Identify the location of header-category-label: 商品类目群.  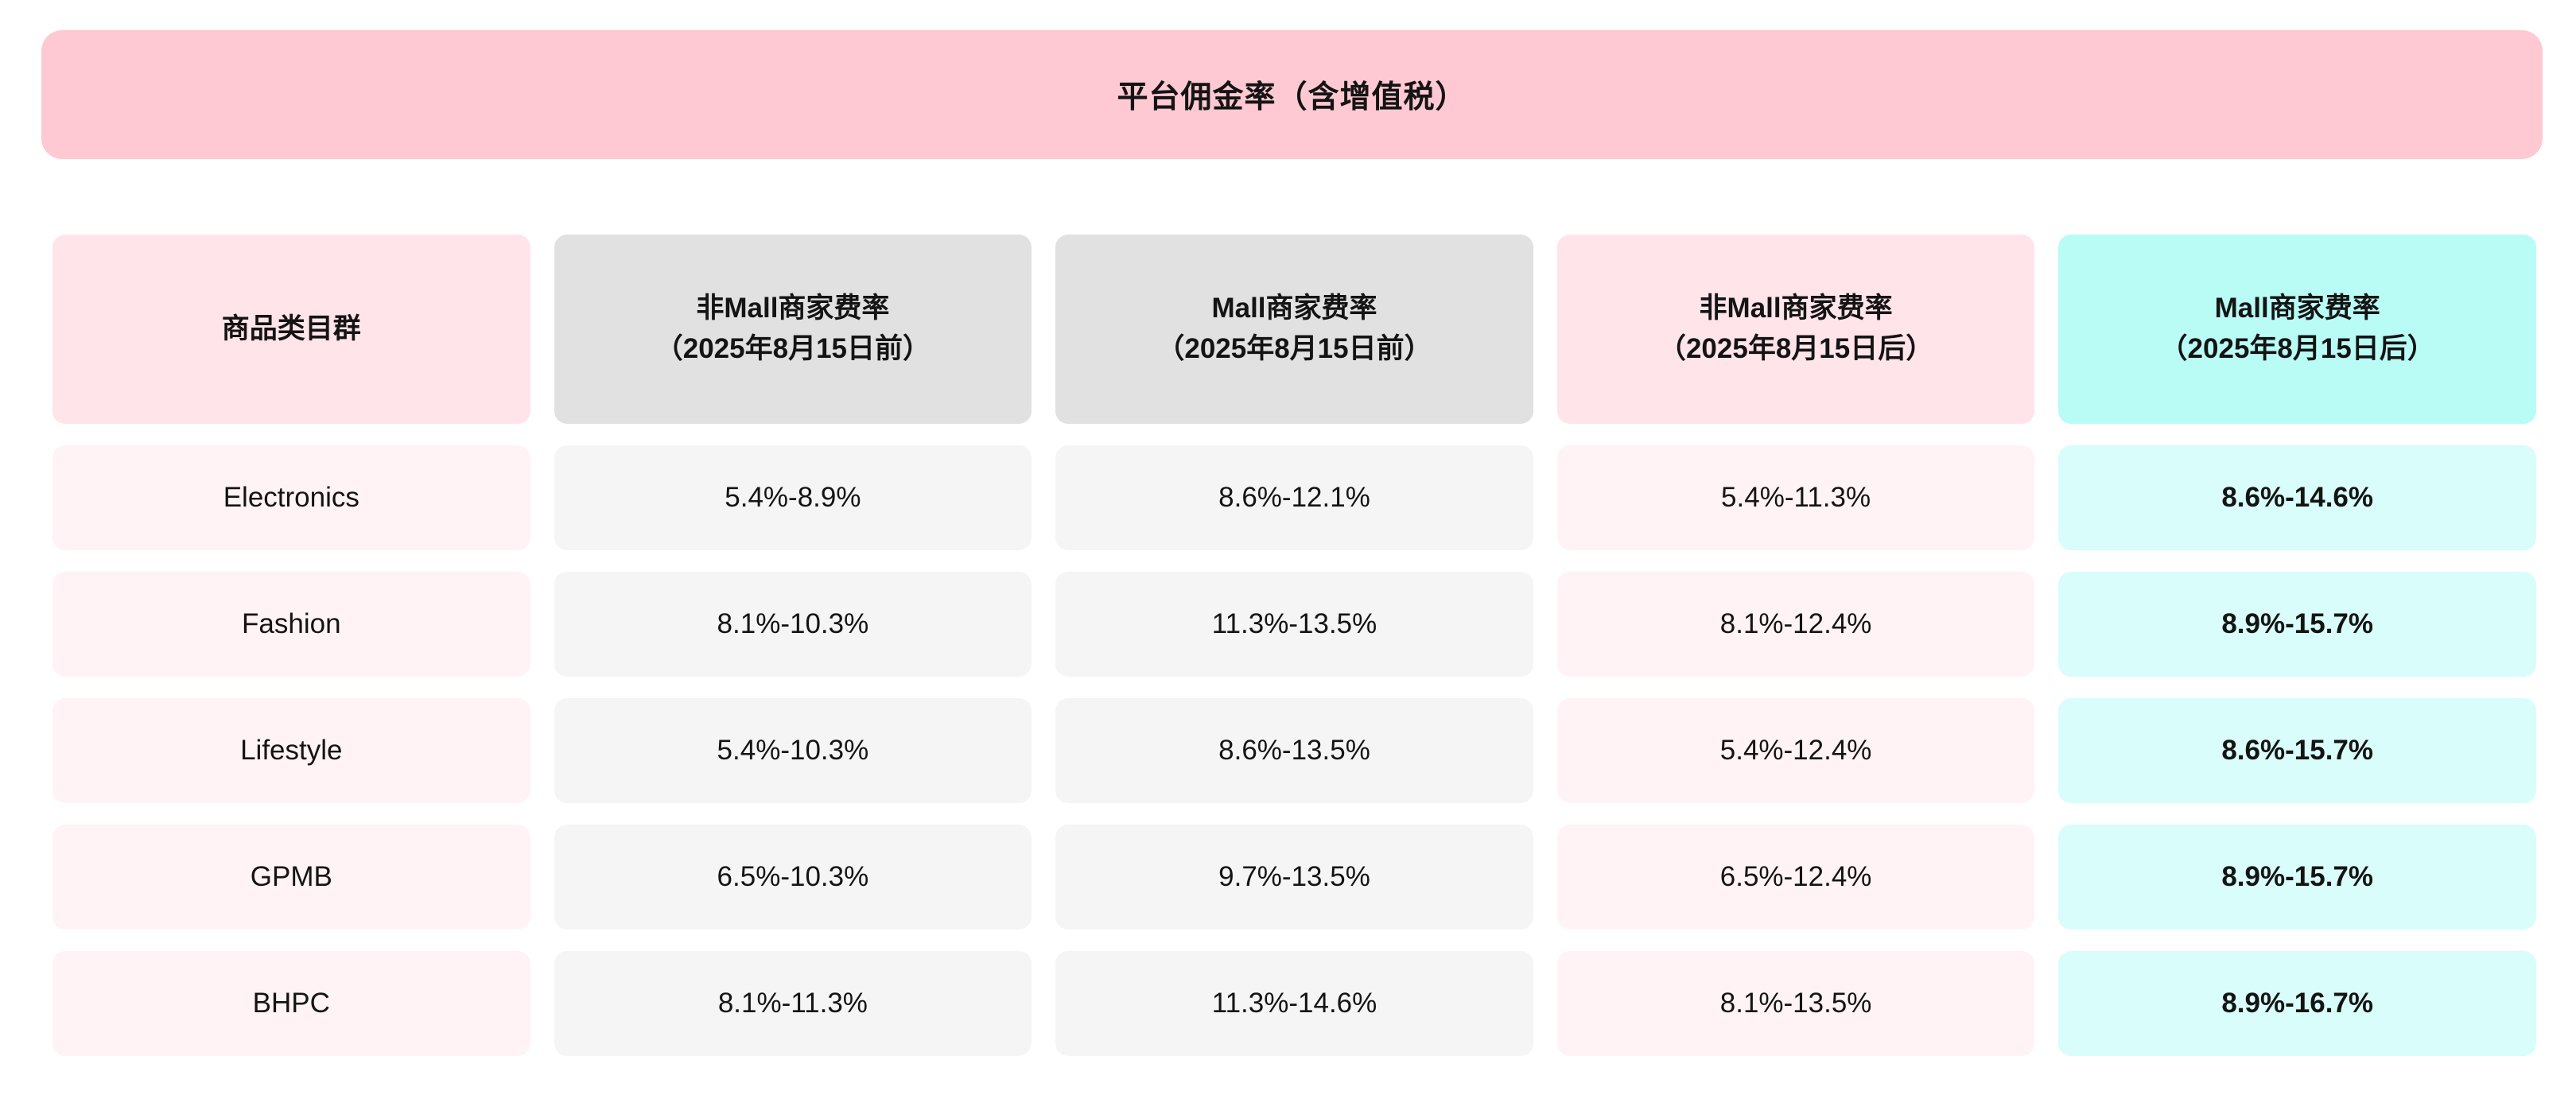
(291, 328).